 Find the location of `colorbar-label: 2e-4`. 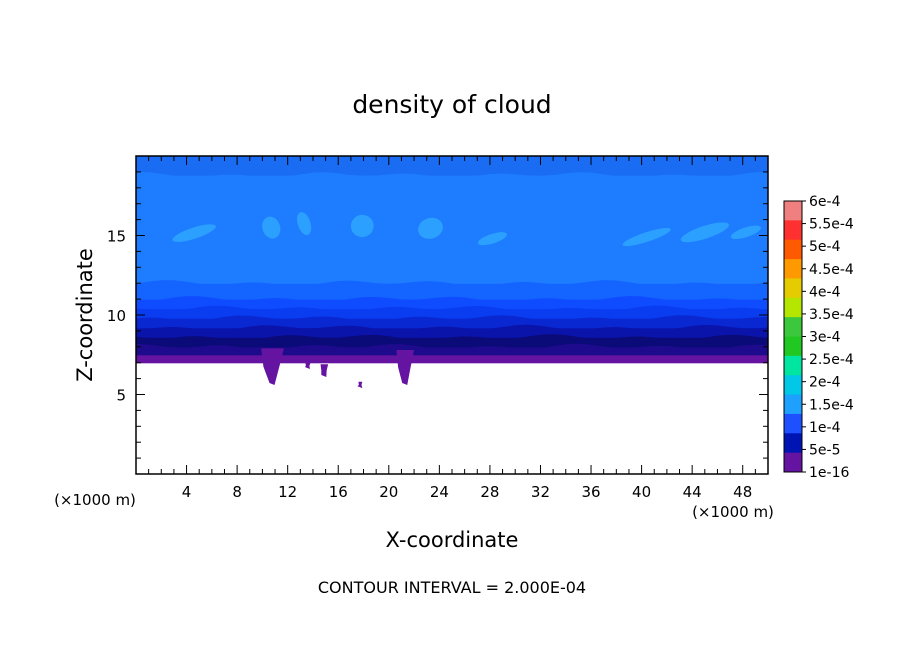

colorbar-label: 2e-4 is located at coordinates (825, 383).